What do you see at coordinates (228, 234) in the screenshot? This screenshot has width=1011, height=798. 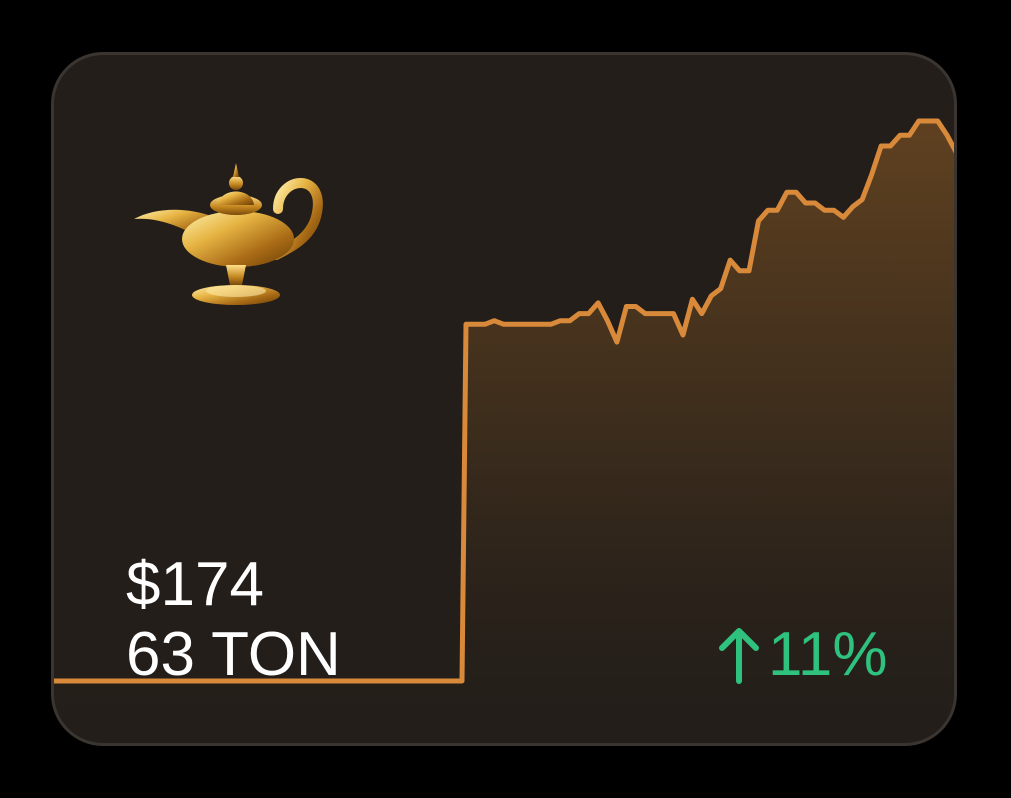 I see `magic-lamp-icon` at bounding box center [228, 234].